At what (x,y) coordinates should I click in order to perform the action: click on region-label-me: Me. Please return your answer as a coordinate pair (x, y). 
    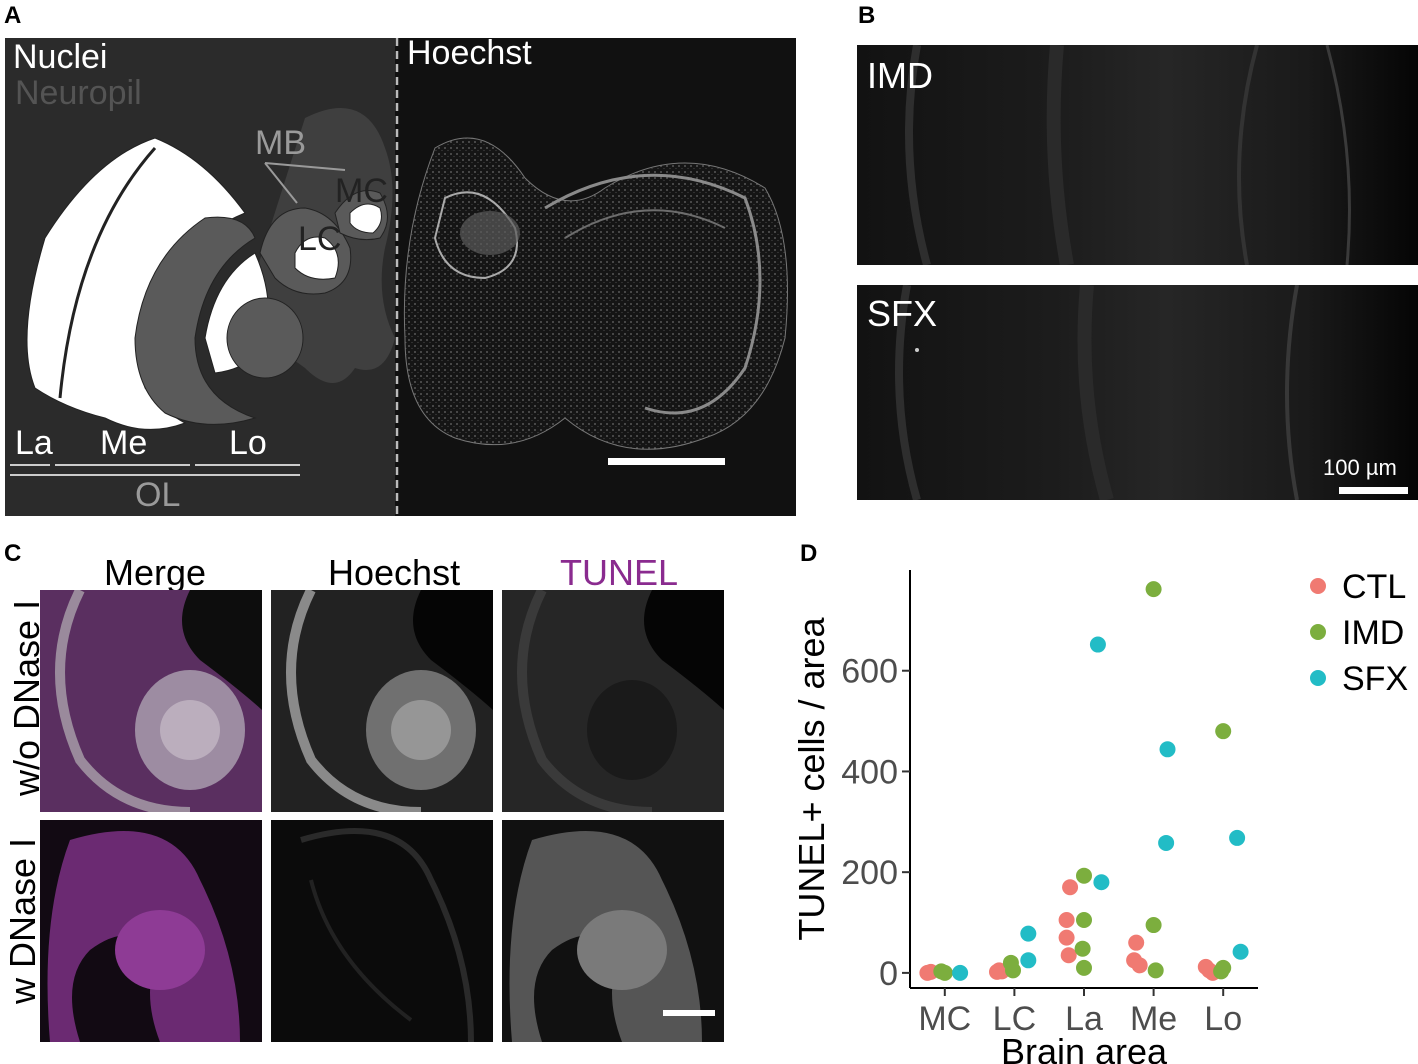
    Looking at the image, I should click on (124, 443).